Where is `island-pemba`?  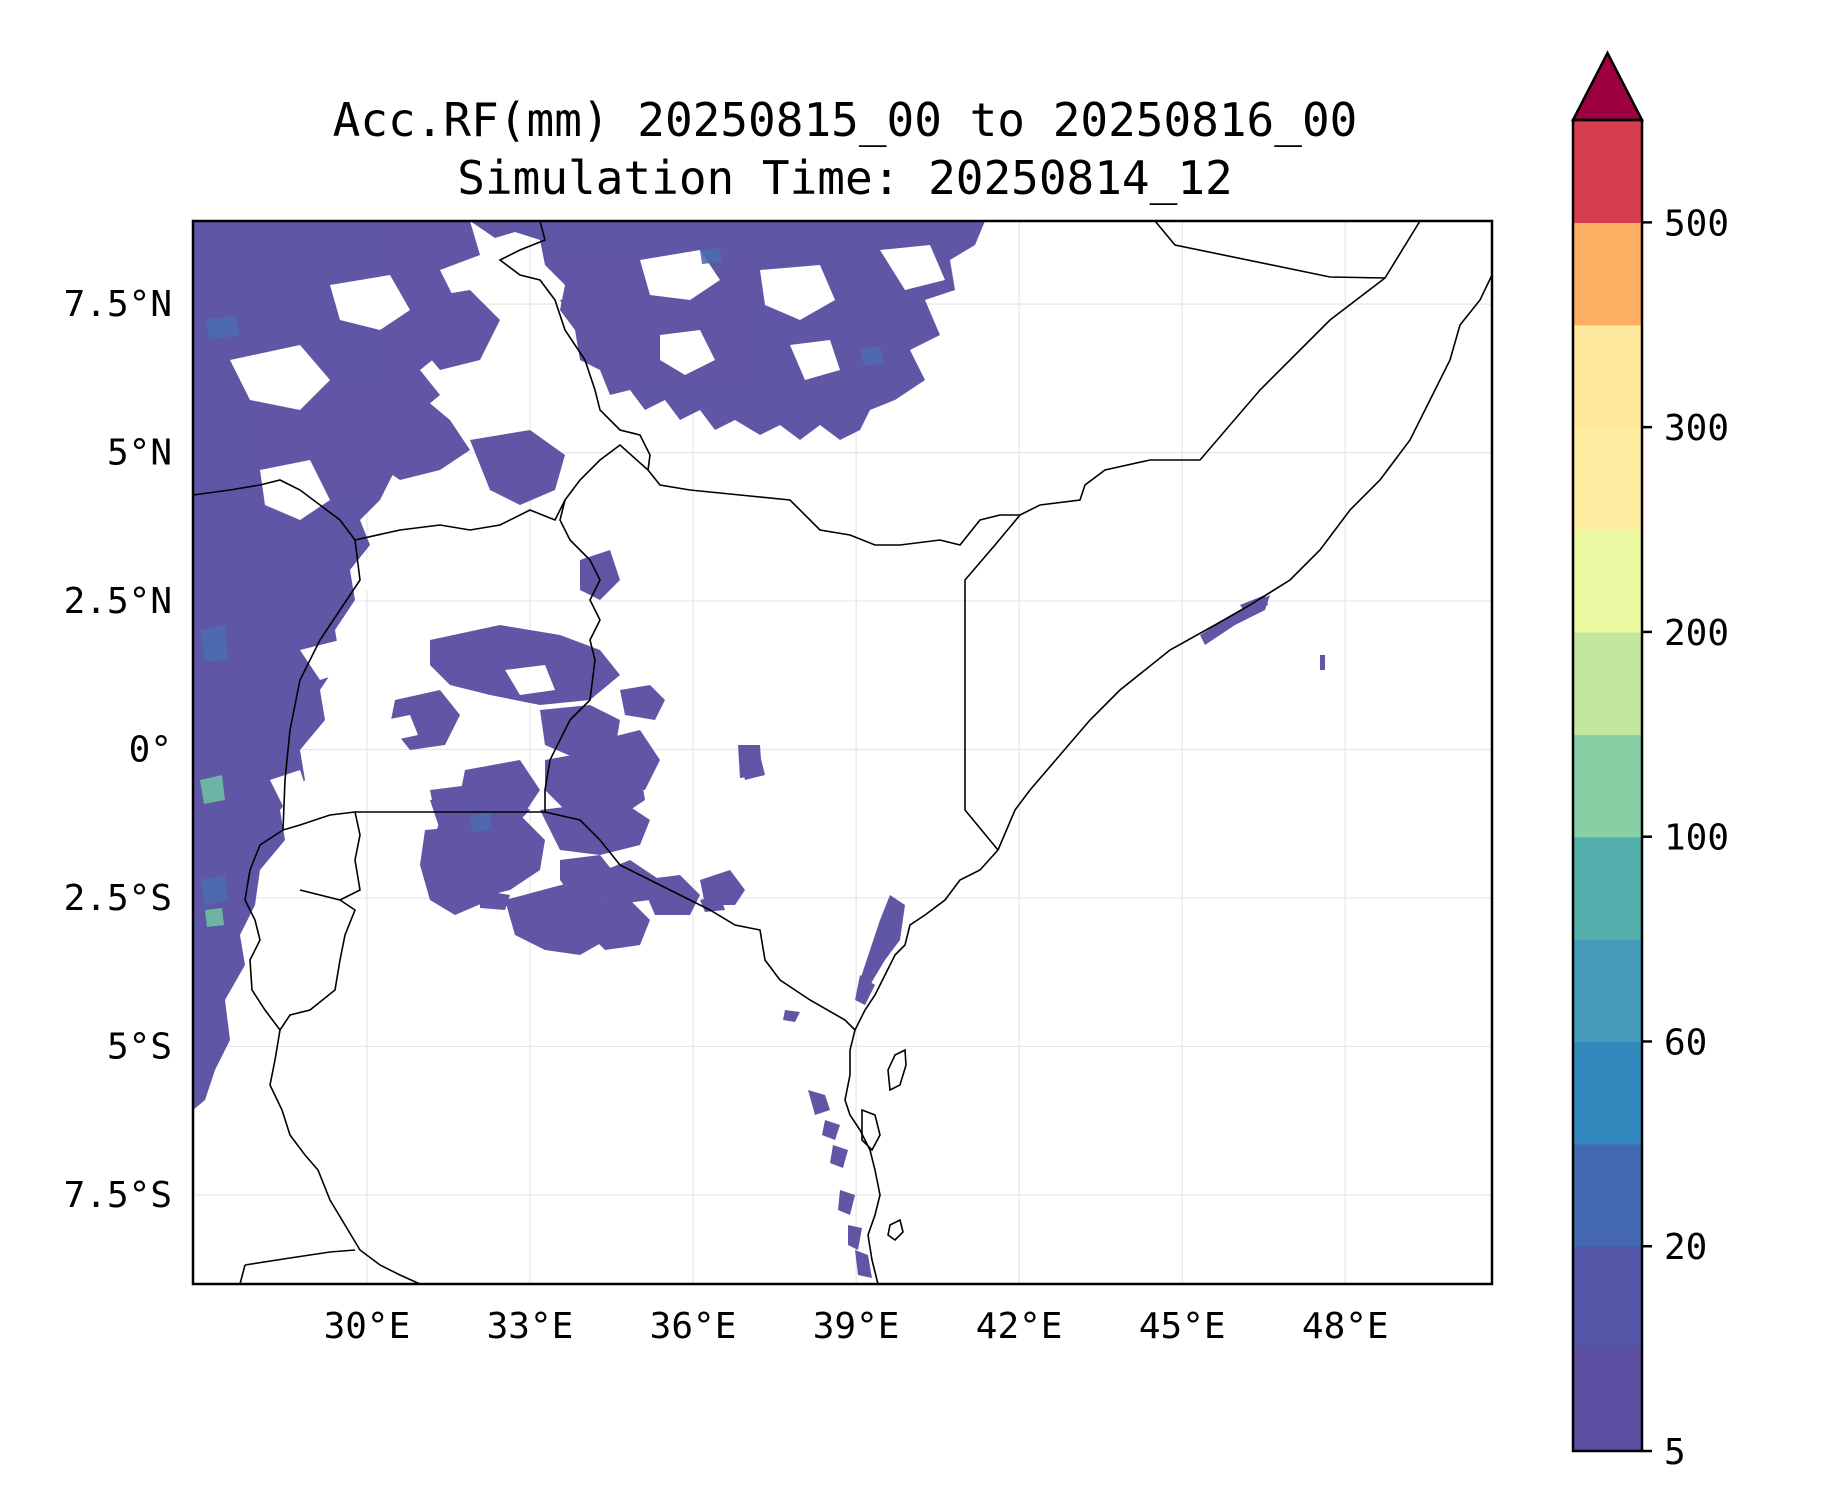
island-pemba is located at coordinates (897, 1070).